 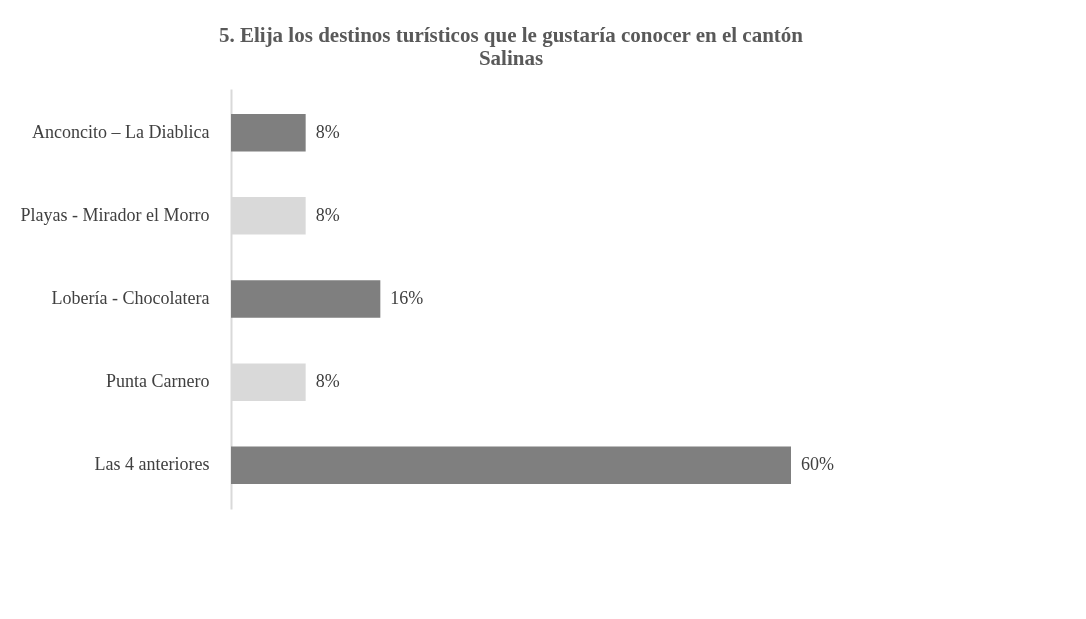 What do you see at coordinates (511, 58) in the screenshot?
I see `text: Salinas` at bounding box center [511, 58].